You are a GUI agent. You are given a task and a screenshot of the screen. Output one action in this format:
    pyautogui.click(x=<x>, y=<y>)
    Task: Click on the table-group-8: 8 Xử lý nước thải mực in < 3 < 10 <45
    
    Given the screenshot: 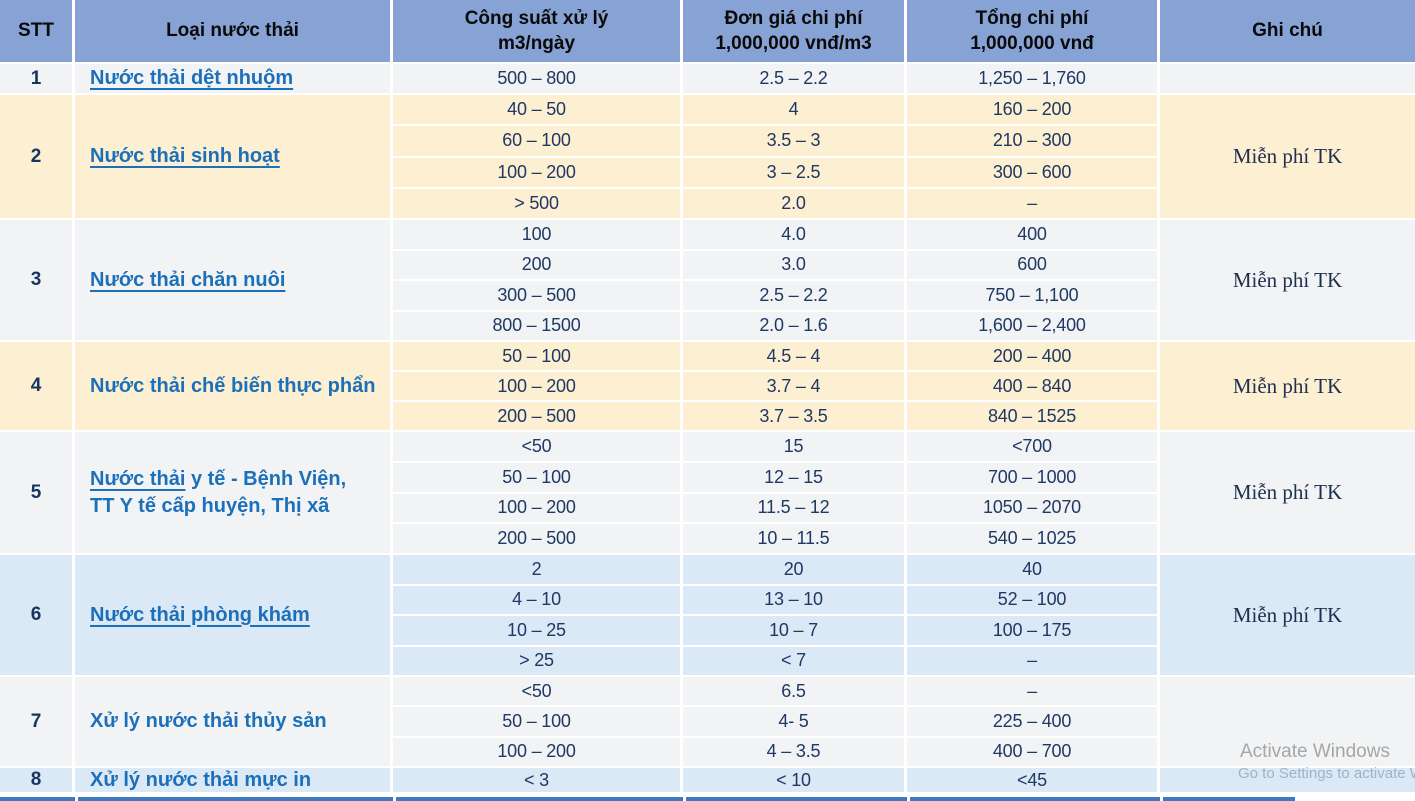 What is the action you would take?
    pyautogui.click(x=707, y=779)
    